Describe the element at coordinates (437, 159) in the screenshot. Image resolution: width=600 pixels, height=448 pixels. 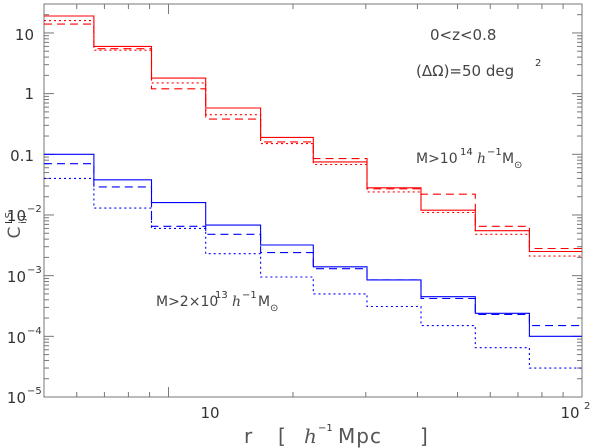
I see `annotation-high-mass-m: M>10` at that location.